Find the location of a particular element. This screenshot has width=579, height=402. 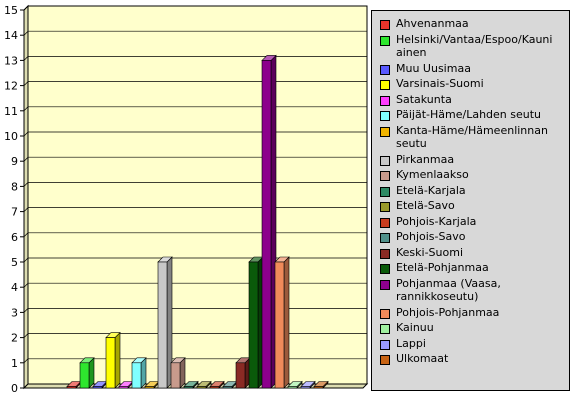

y-tick-label: 0 is located at coordinates (14, 388).